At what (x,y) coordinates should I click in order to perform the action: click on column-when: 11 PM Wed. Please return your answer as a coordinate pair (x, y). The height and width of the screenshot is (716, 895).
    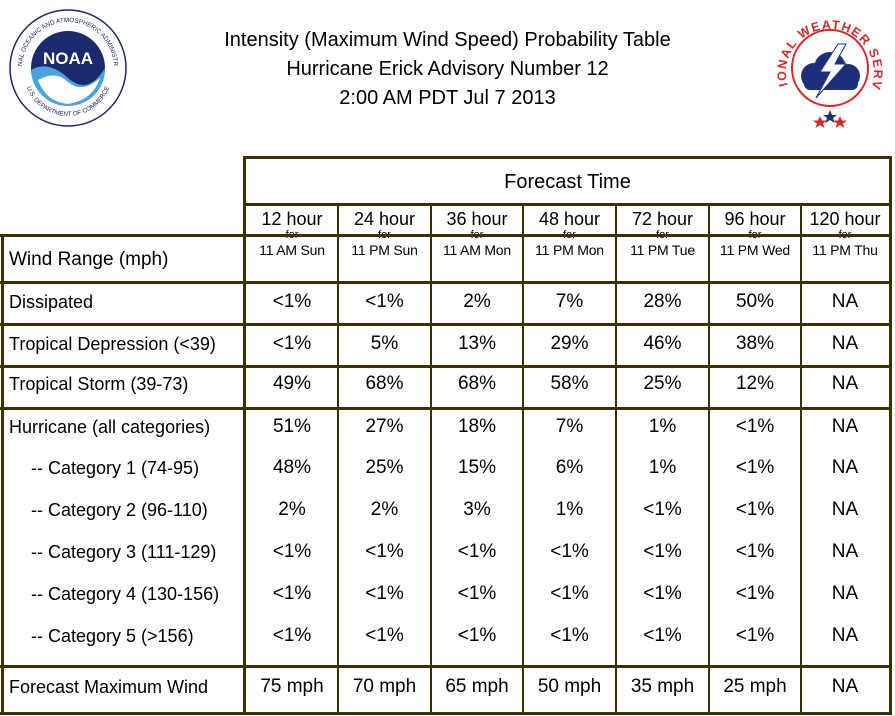
    Looking at the image, I should click on (755, 250).